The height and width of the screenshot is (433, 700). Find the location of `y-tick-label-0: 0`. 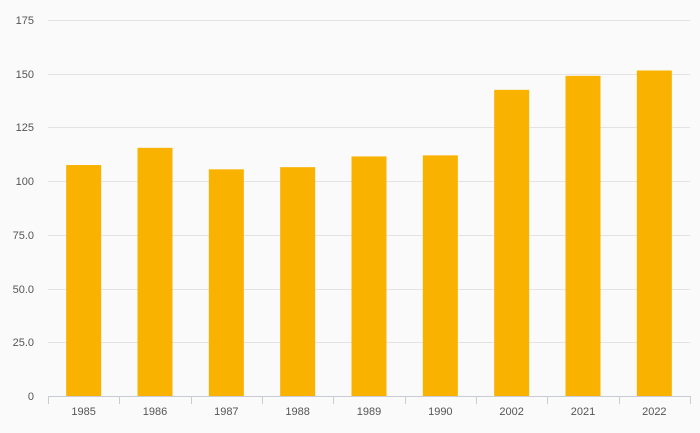

y-tick-label-0: 0 is located at coordinates (31, 397).